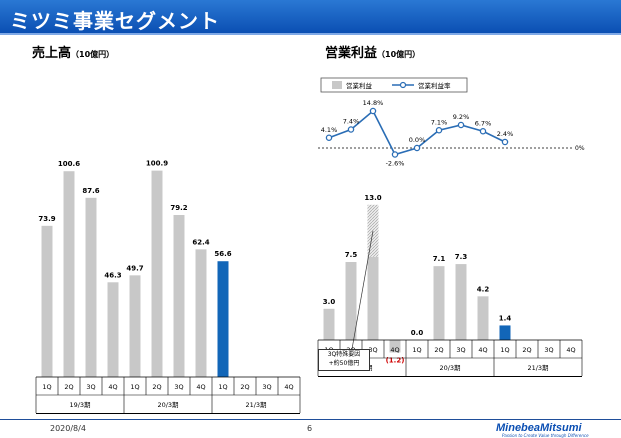  Describe the element at coordinates (417, 333) in the screenshot. I see `op-data-label: 0.0` at that location.